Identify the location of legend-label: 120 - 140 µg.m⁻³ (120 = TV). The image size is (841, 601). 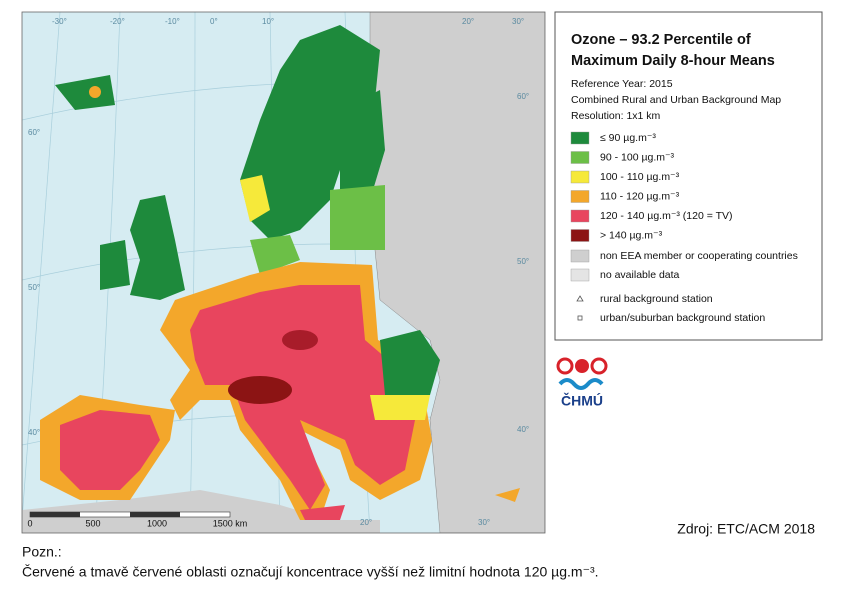
(666, 216).